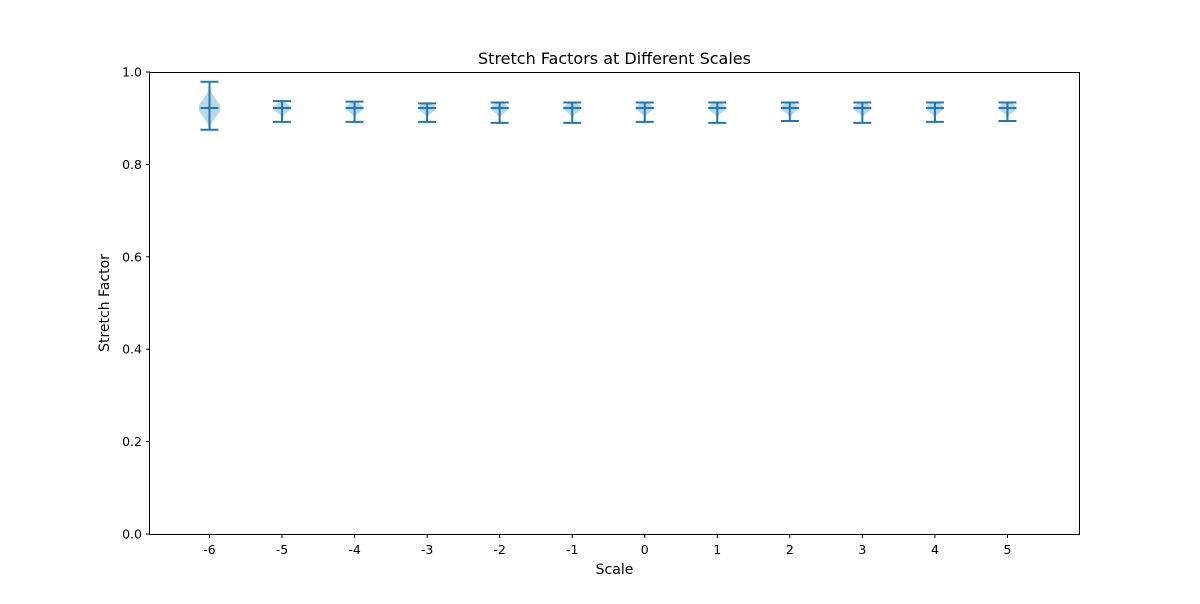  I want to click on x-tick-label: 5, so click(1007, 549).